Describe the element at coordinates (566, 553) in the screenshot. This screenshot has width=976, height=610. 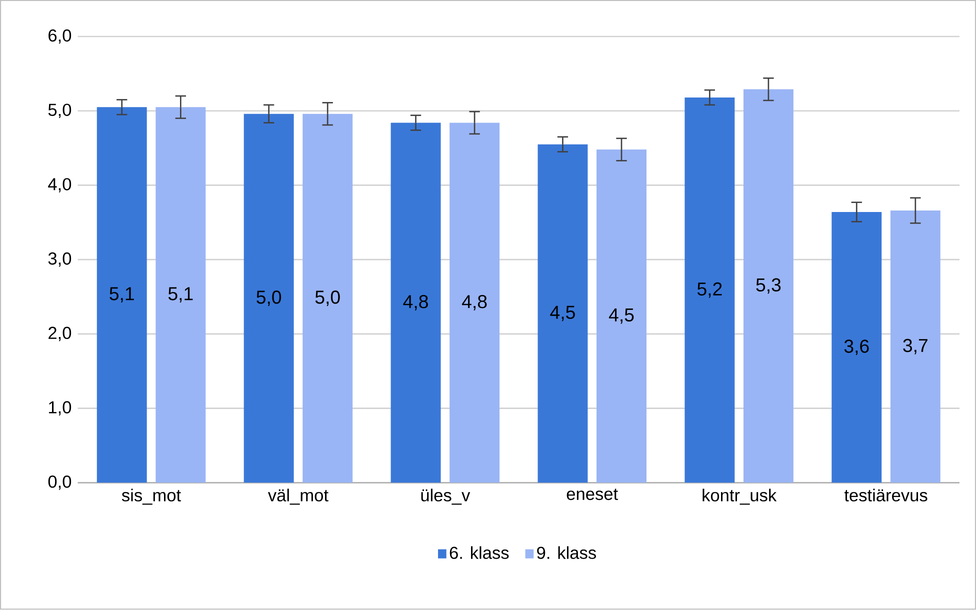
I see `legend-label: 9. klass` at that location.